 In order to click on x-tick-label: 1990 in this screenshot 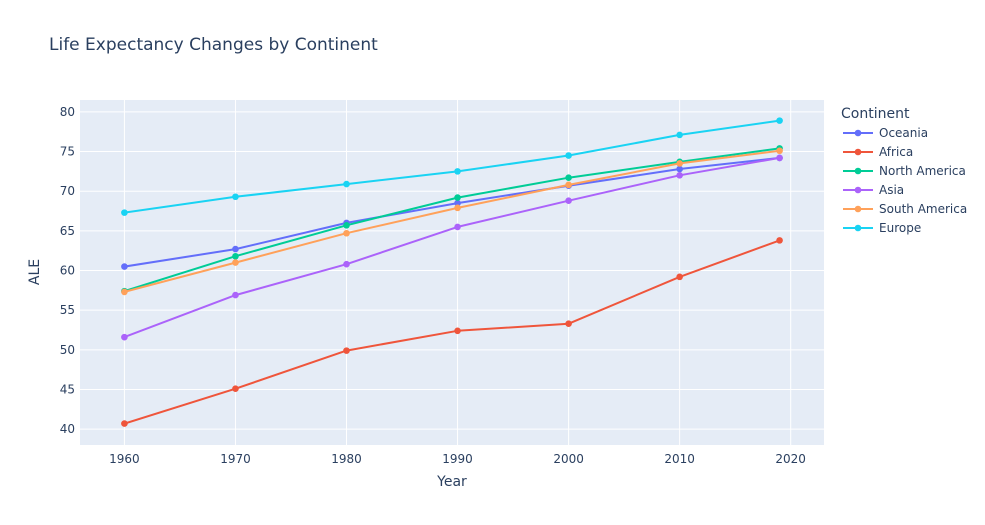, I will do `click(457, 459)`.